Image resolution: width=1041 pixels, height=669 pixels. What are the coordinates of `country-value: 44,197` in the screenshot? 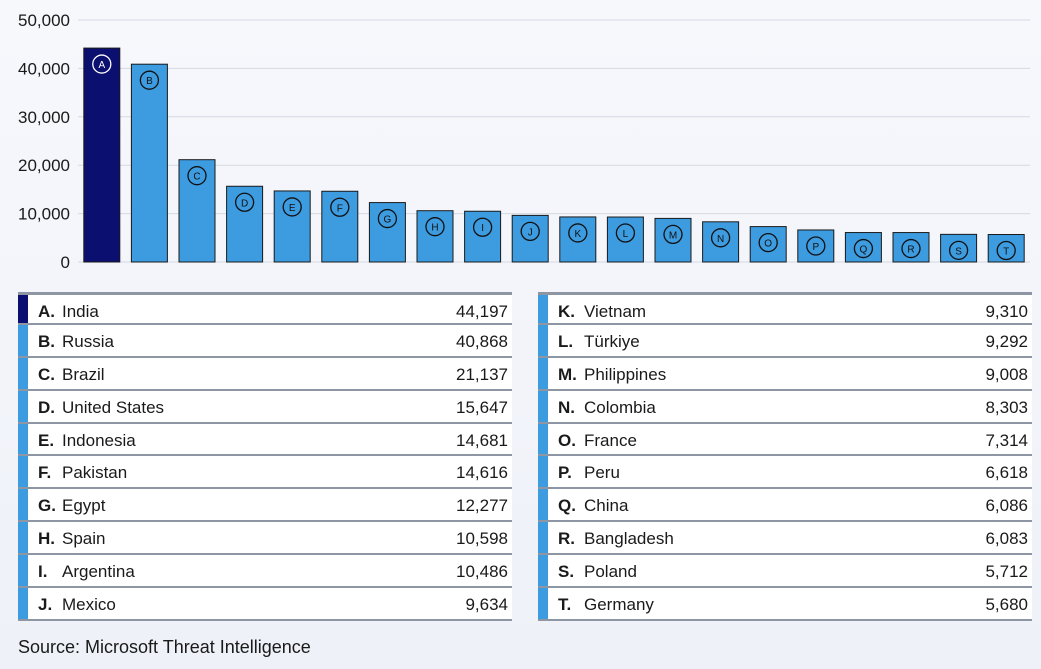 It's located at (482, 311).